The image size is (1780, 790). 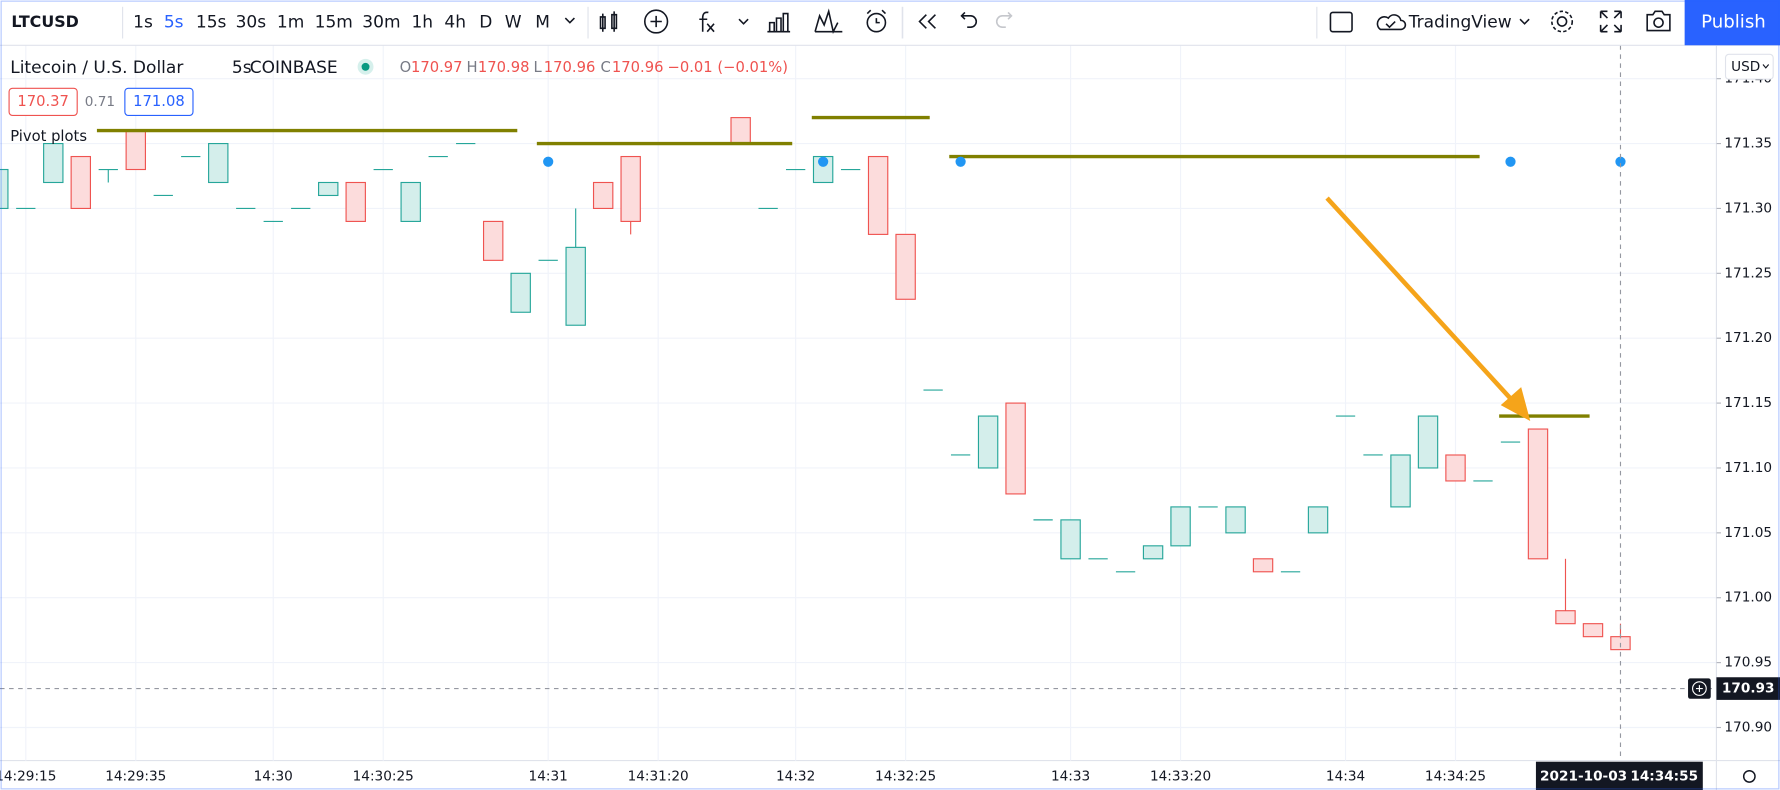 What do you see at coordinates (1748, 533) in the screenshot?
I see `y-tick-label: 171.05` at bounding box center [1748, 533].